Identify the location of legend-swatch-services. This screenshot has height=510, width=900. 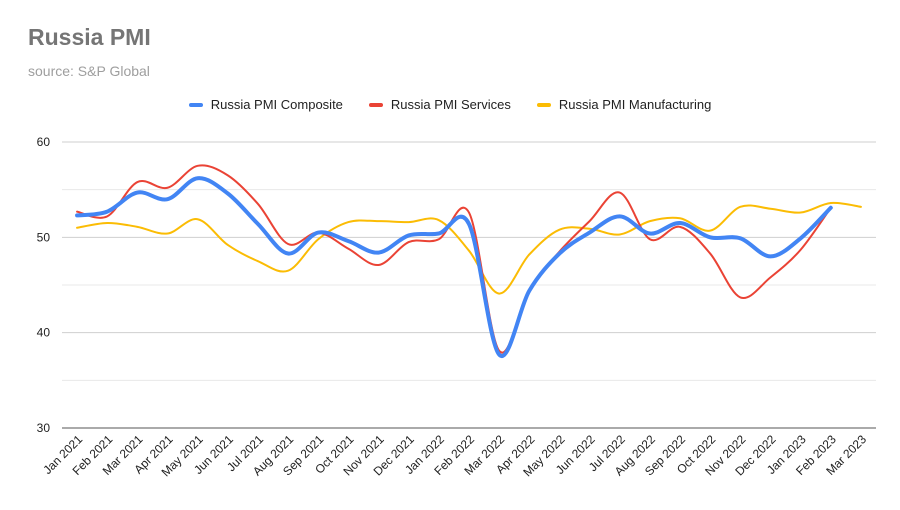
(375, 104).